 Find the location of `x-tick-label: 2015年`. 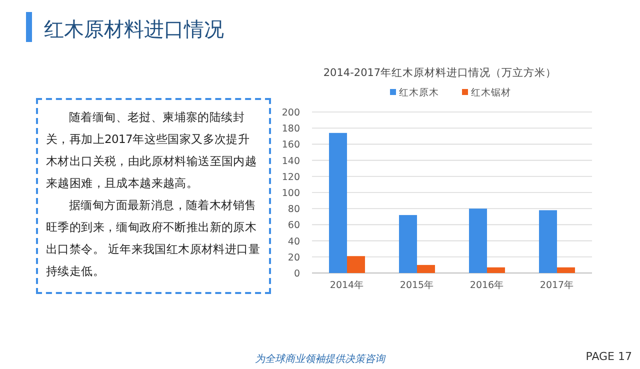

x-tick-label: 2015年 is located at coordinates (417, 285).